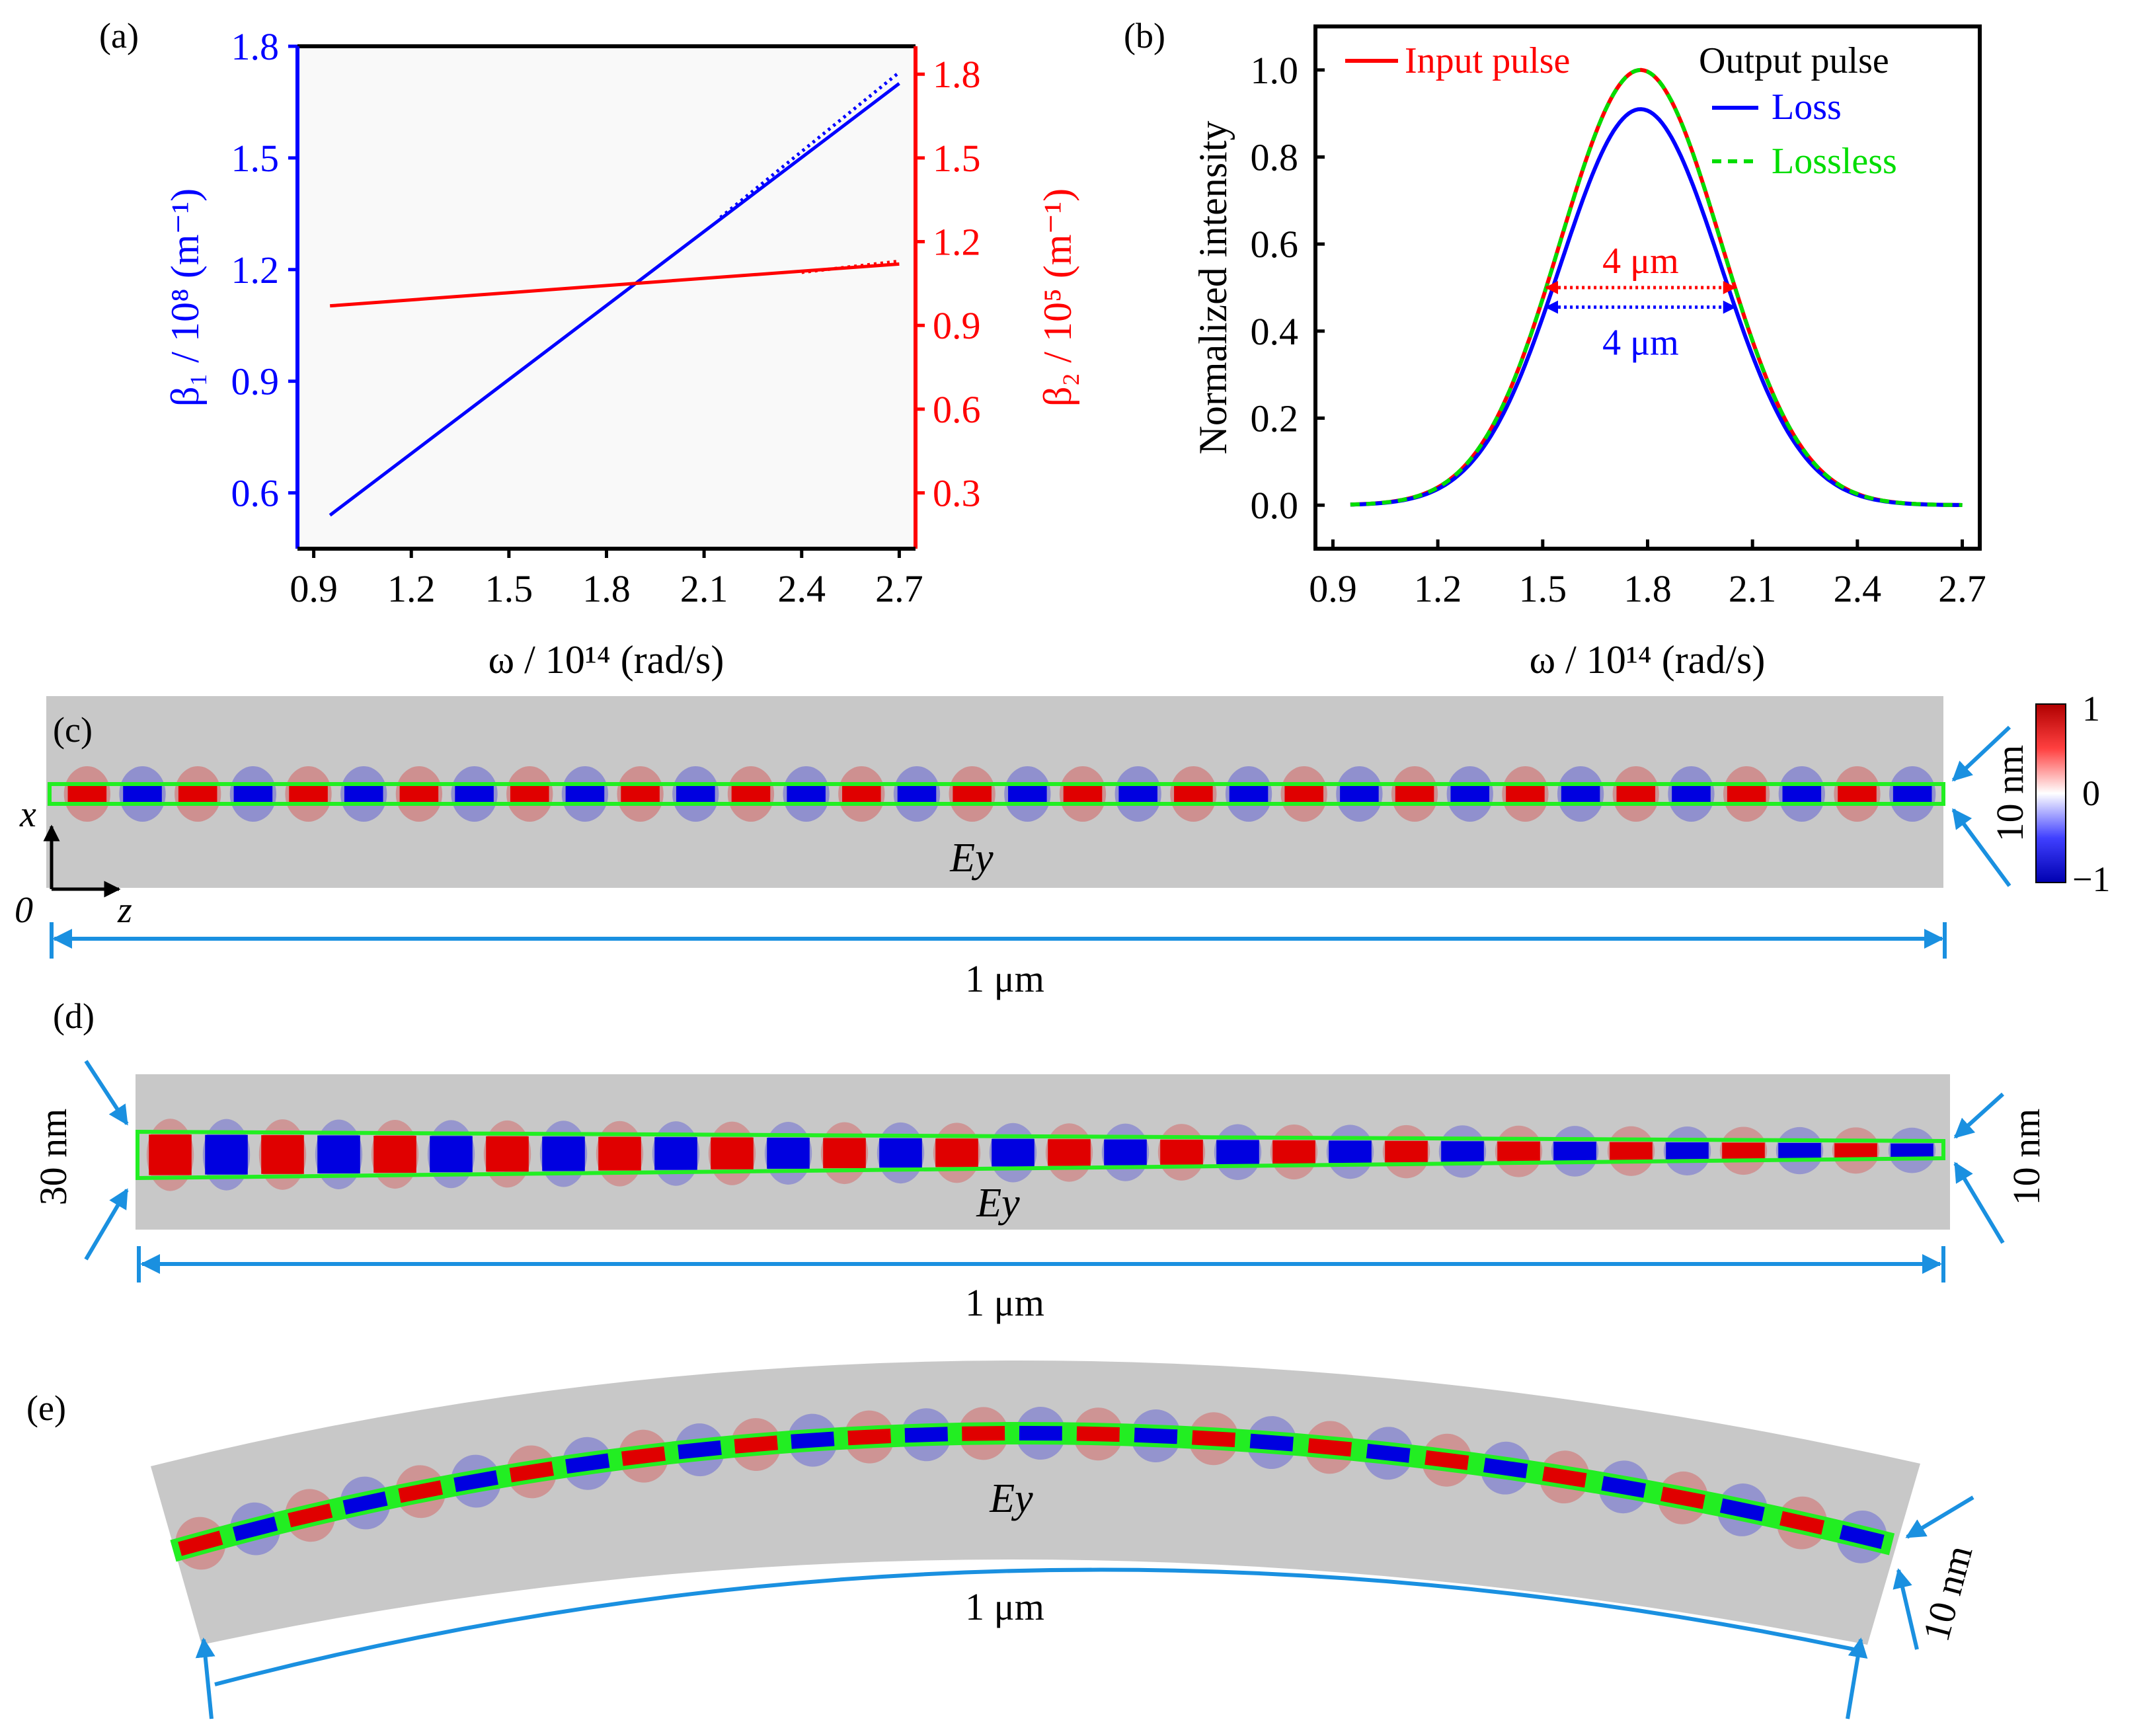  What do you see at coordinates (1275, 331) in the screenshot?
I see `plot-b-ytick-label: 0.4` at bounding box center [1275, 331].